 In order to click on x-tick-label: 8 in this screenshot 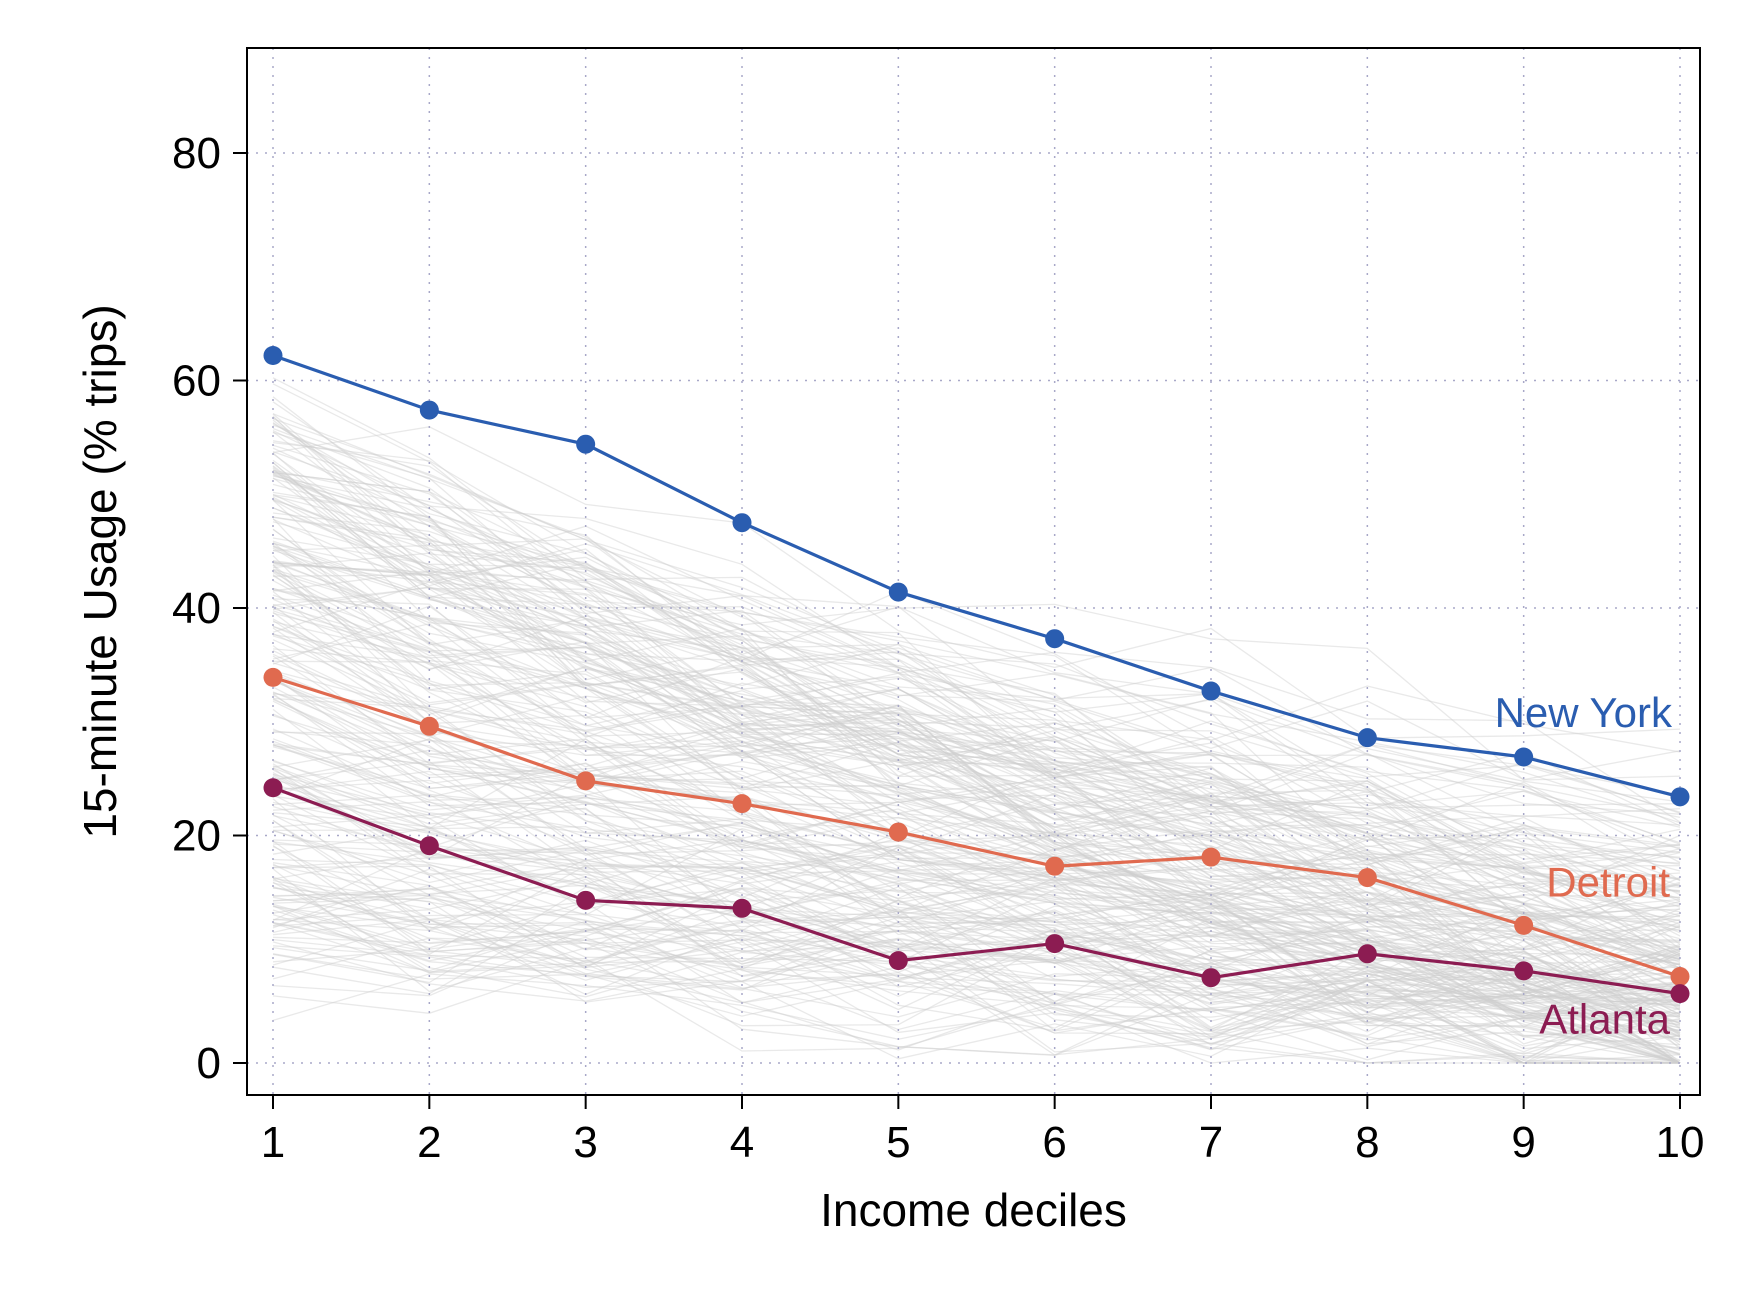, I will do `click(1367, 1142)`.